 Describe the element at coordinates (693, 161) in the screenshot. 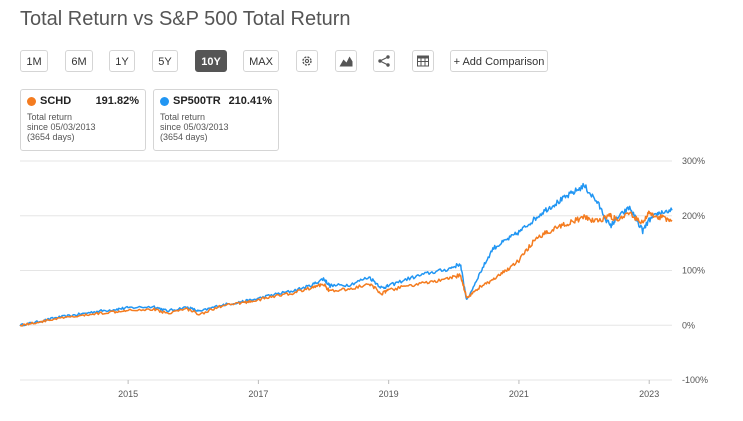

I see `y-tick-label: 300%` at that location.